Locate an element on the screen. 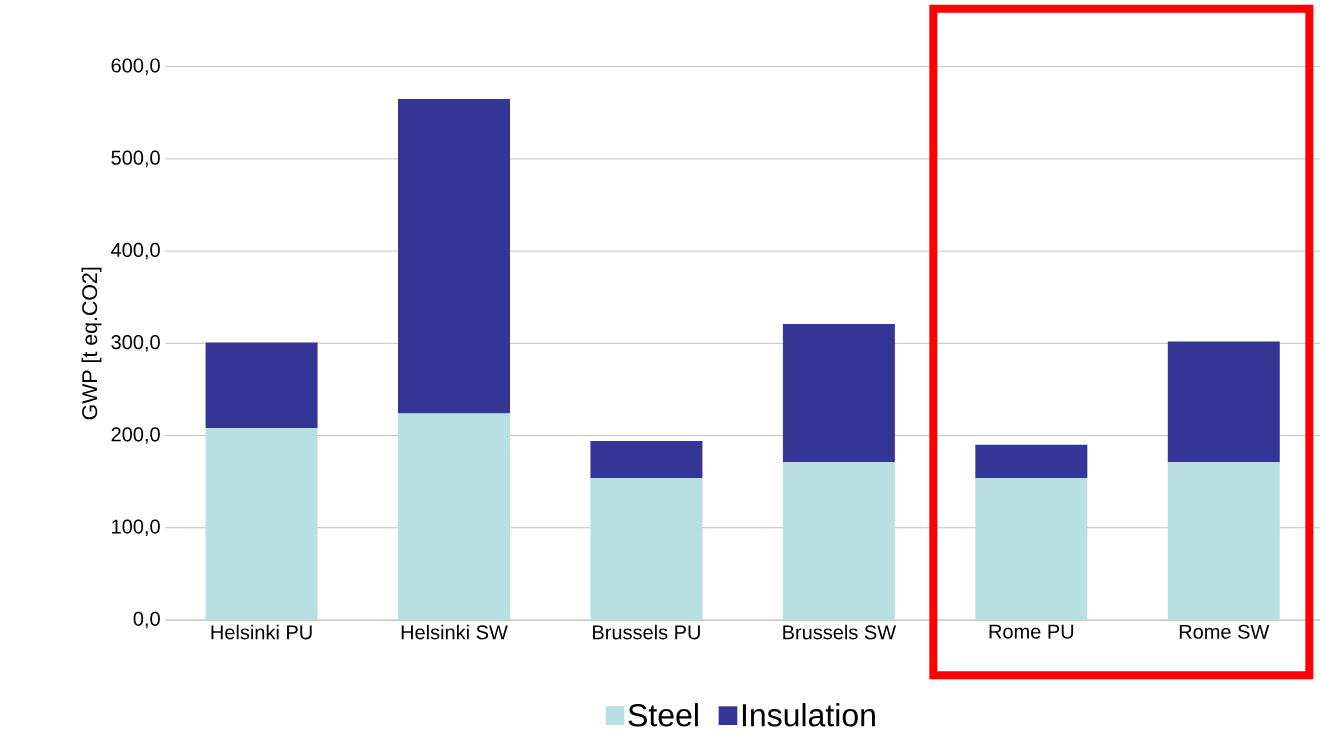 This screenshot has height=742, width=1320. x-tick-label: Brussels SW is located at coordinates (840, 632).